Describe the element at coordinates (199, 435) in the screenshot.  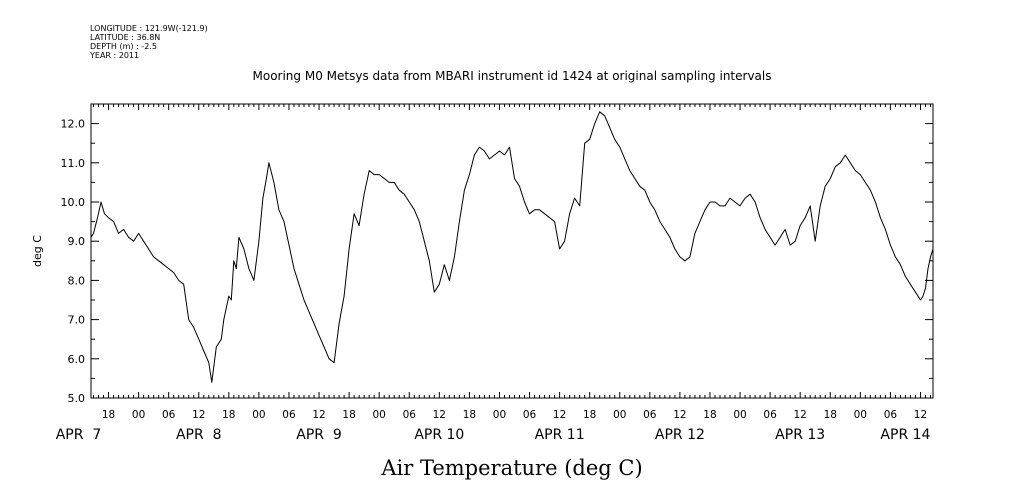
I see `x-day-label: APR 8` at that location.